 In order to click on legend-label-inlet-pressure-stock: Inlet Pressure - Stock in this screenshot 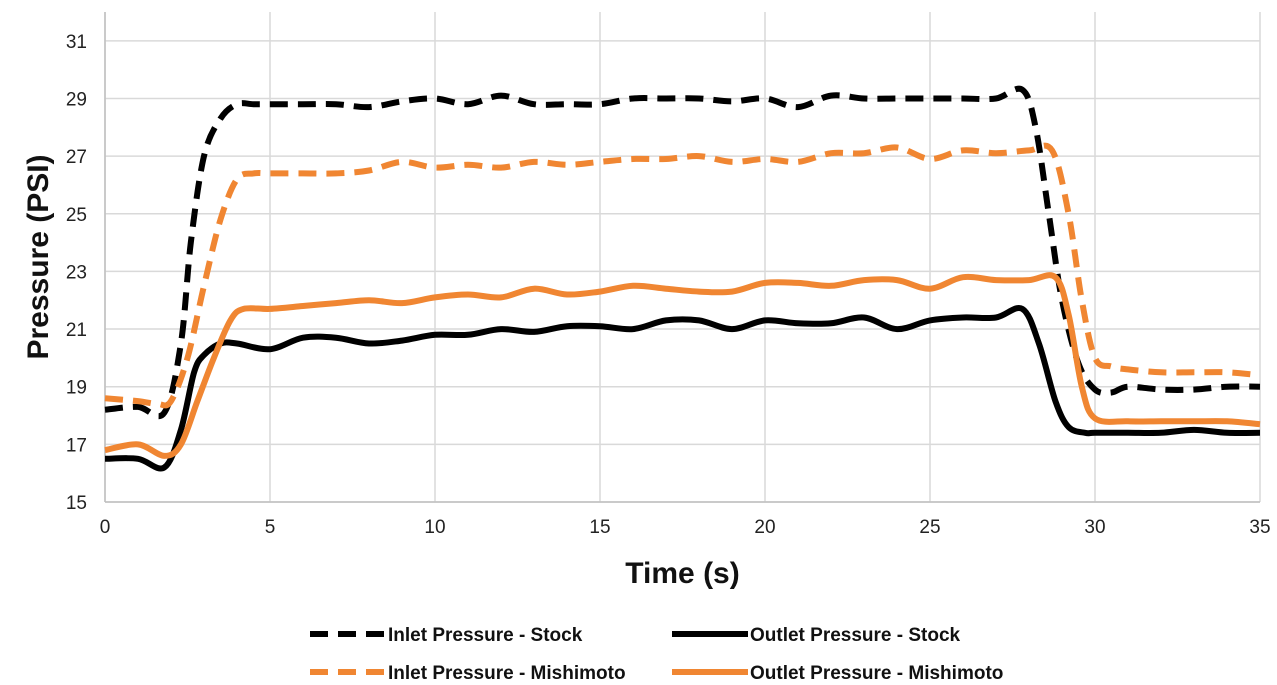, I will do `click(485, 635)`.